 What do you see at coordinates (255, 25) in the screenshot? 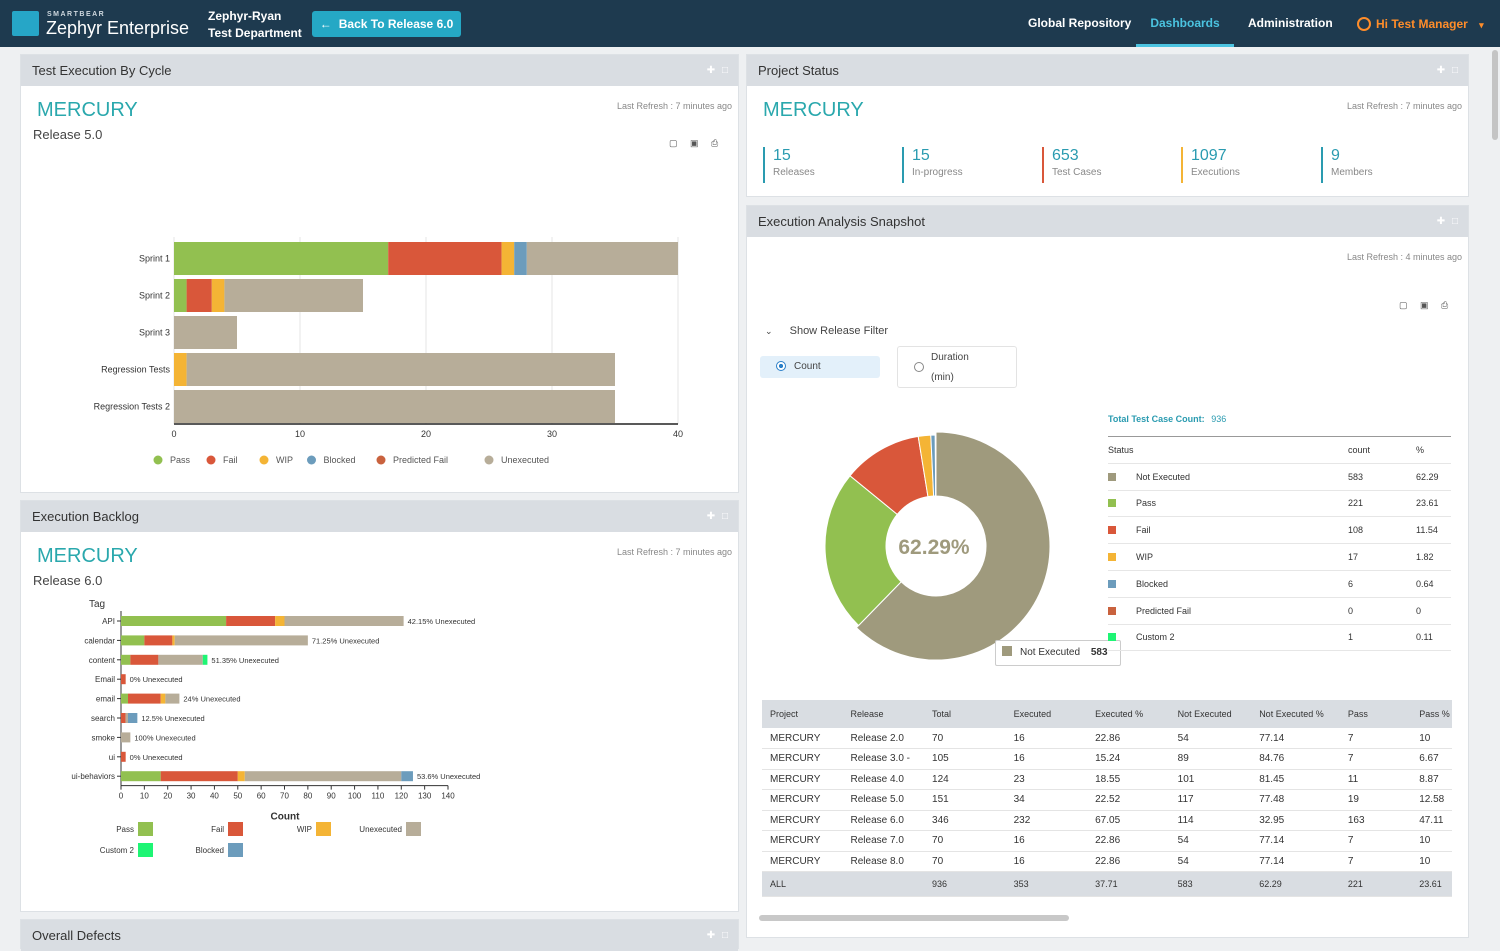
I see `project-selector: Zephyr-Ryan Test Department` at bounding box center [255, 25].